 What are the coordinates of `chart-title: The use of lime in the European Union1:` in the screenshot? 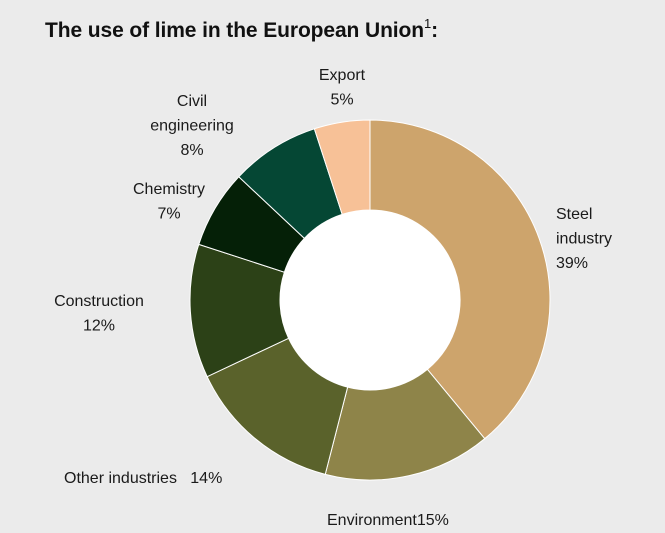 It's located at (241, 29).